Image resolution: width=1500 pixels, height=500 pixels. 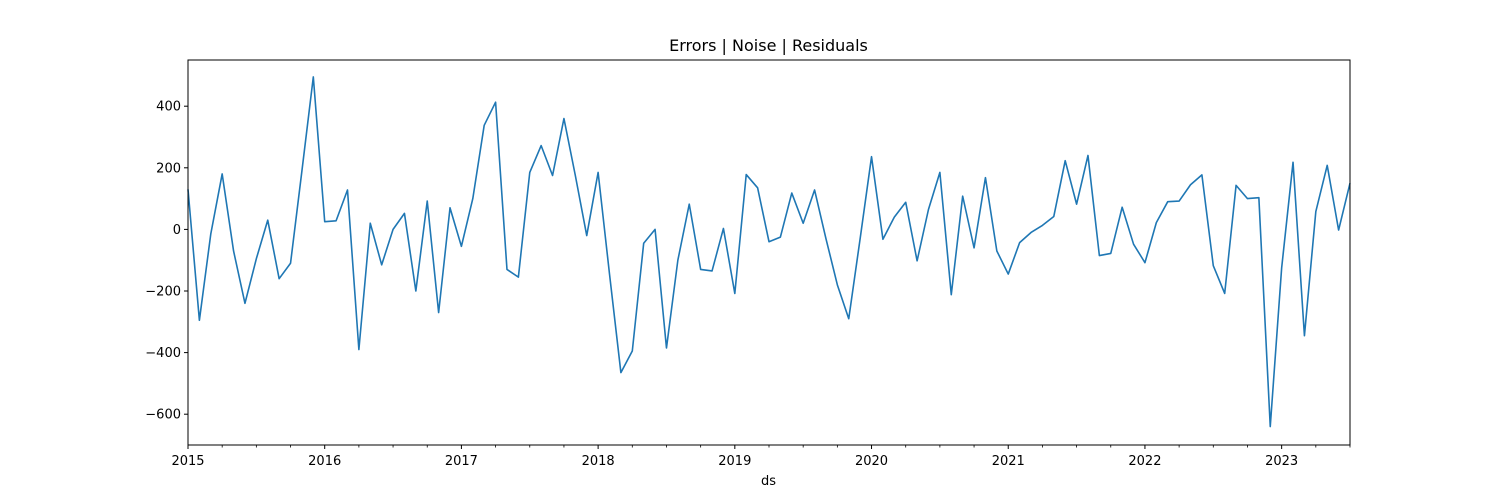 What do you see at coordinates (871, 461) in the screenshot?
I see `x-tick-label: 2020` at bounding box center [871, 461].